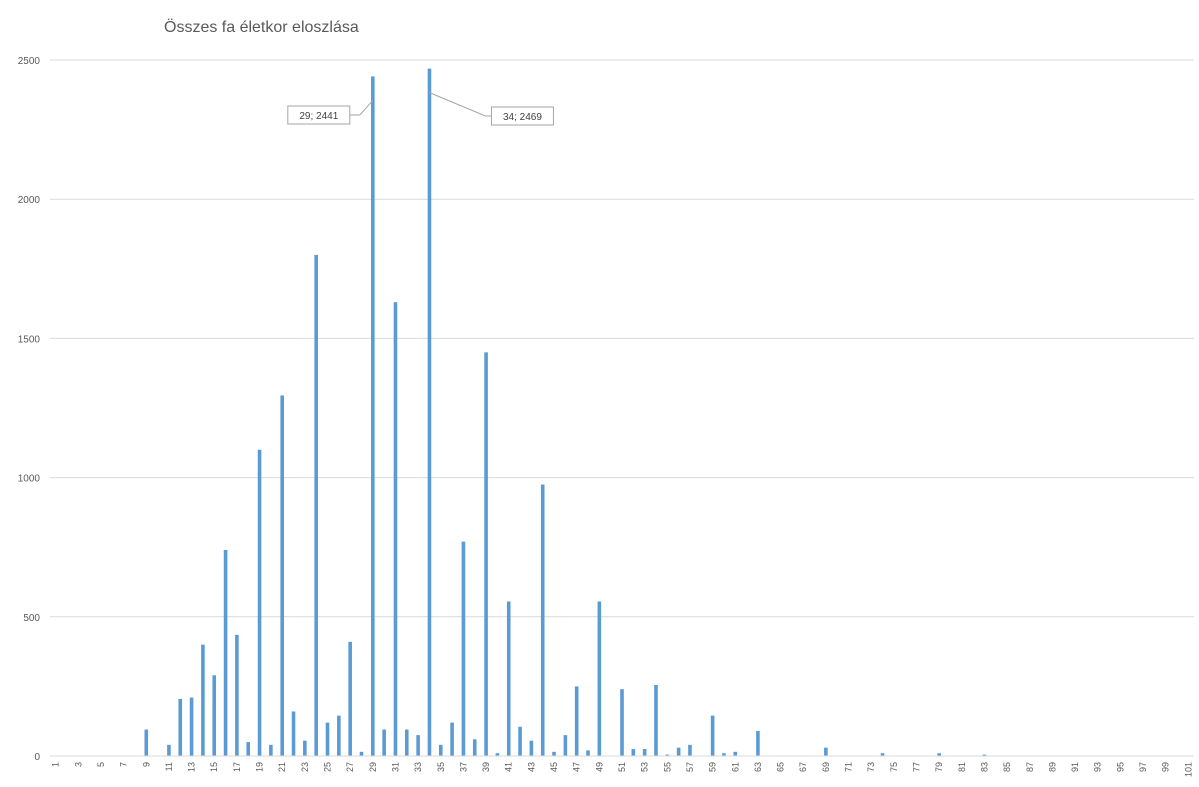  Describe the element at coordinates (29, 409) in the screenshot. I see `y-axis-ticks: 0 500 1000 1500 2000 2500` at that location.